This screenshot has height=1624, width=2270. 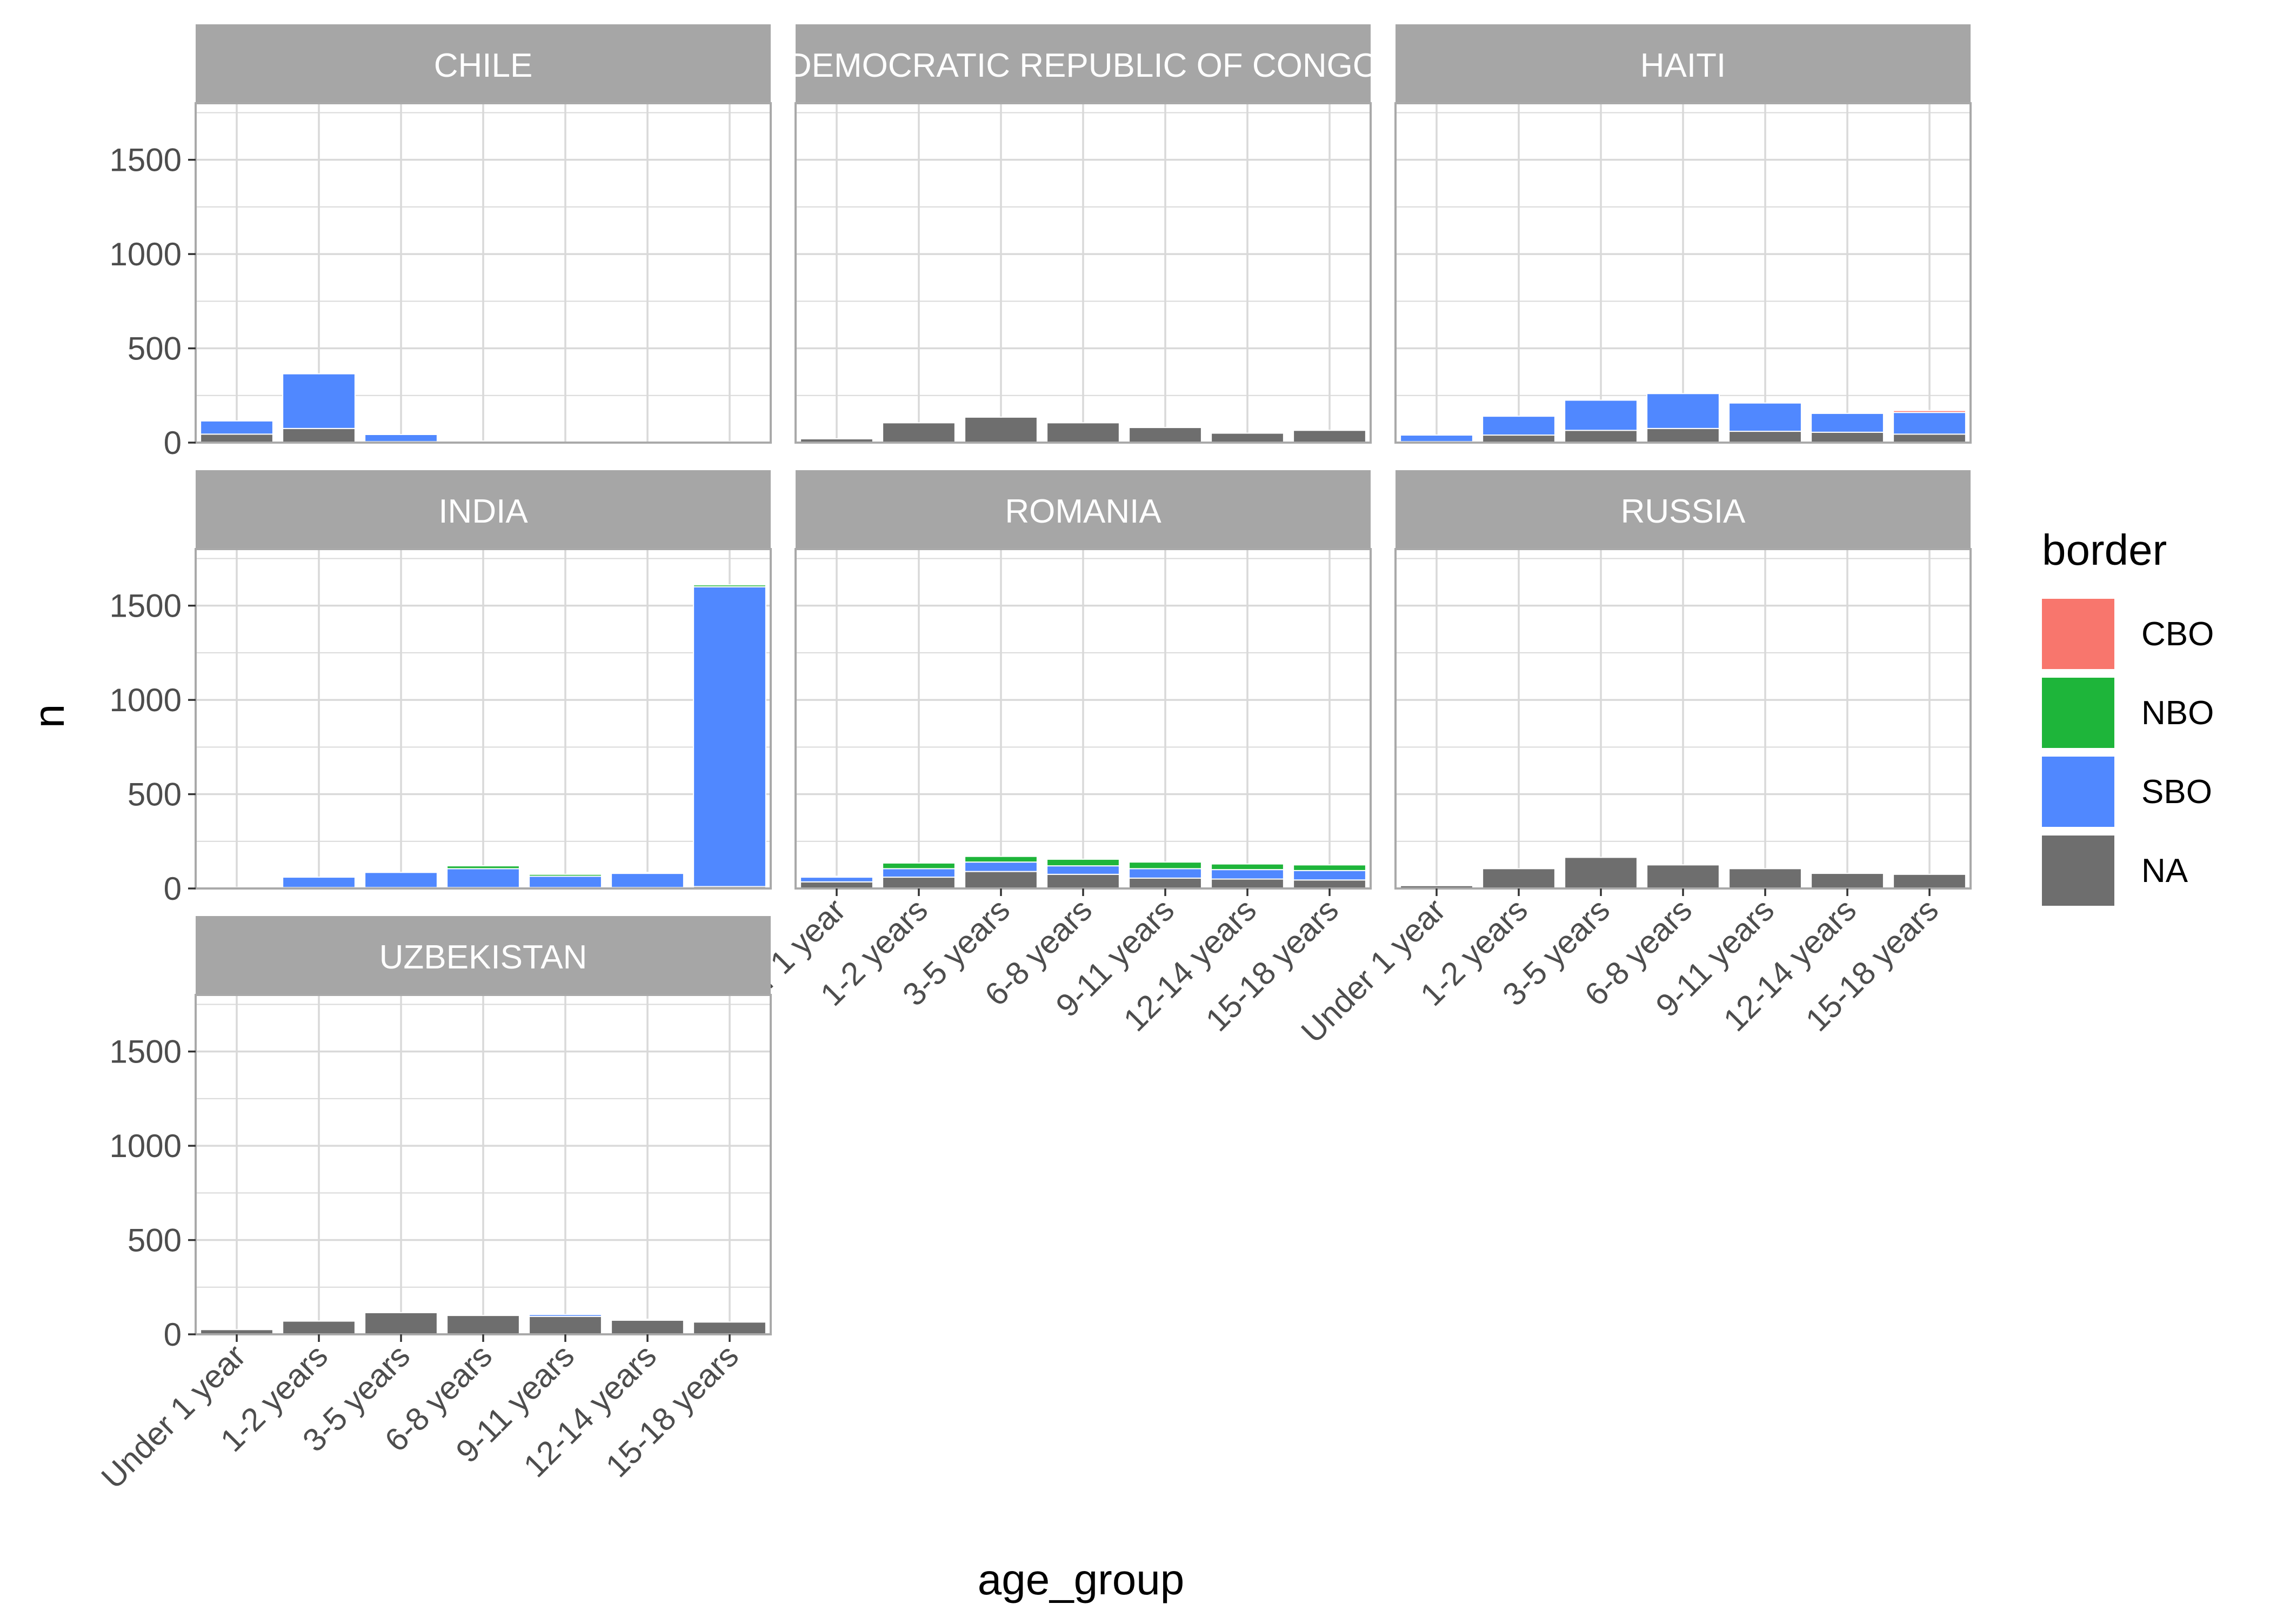 I want to click on facet-title: INDIA, so click(x=483, y=511).